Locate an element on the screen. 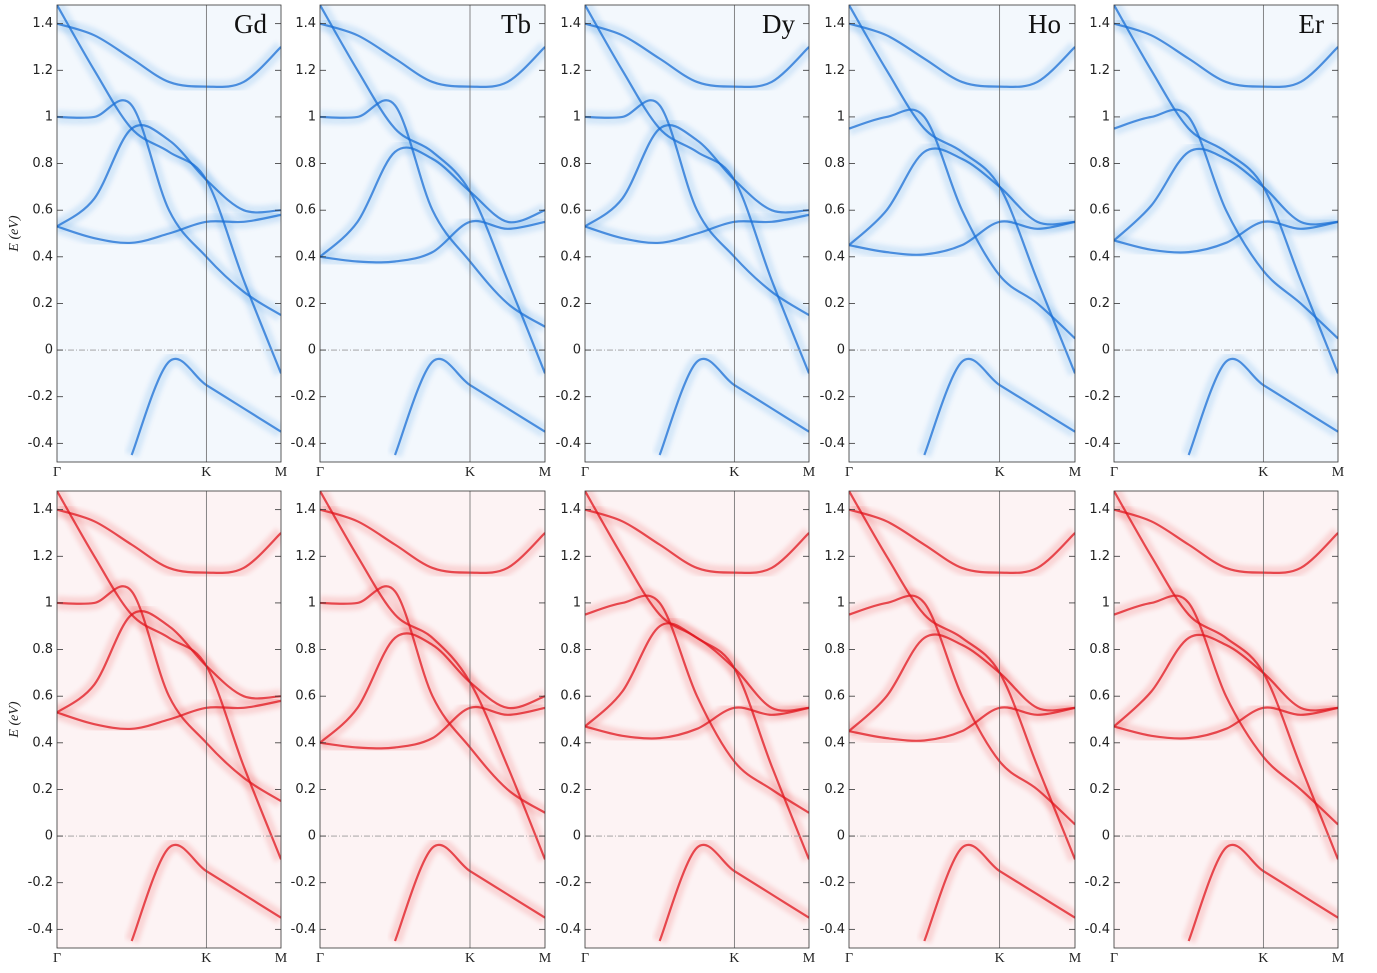 The height and width of the screenshot is (973, 1377). panel-title: Er is located at coordinates (1311, 24).